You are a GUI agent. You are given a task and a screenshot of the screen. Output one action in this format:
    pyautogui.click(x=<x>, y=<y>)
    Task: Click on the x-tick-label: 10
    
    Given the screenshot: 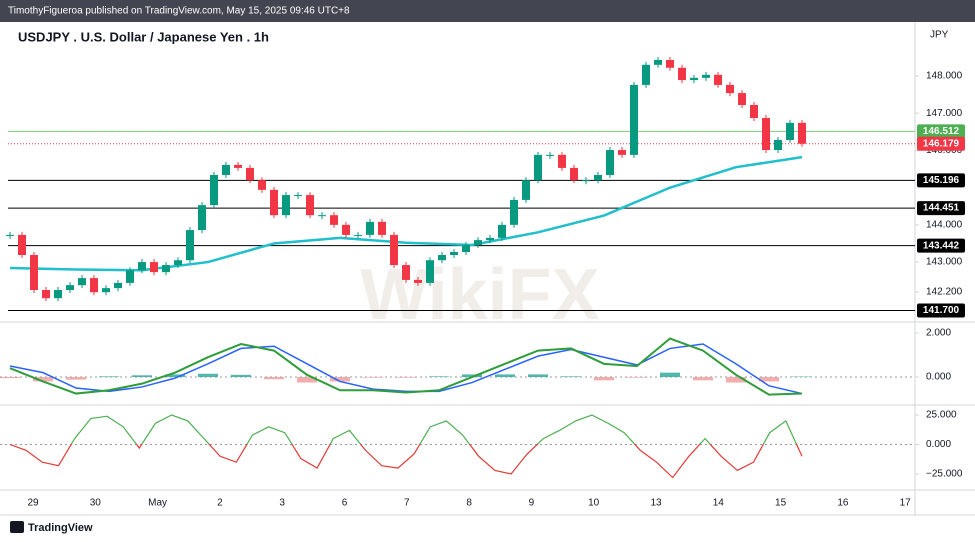 What is the action you would take?
    pyautogui.click(x=594, y=503)
    